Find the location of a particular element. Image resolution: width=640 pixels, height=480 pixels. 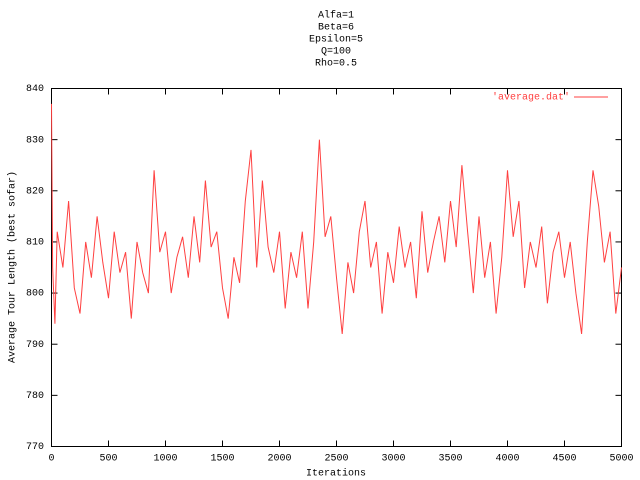

y-tick-label: 810 is located at coordinates (35, 243).